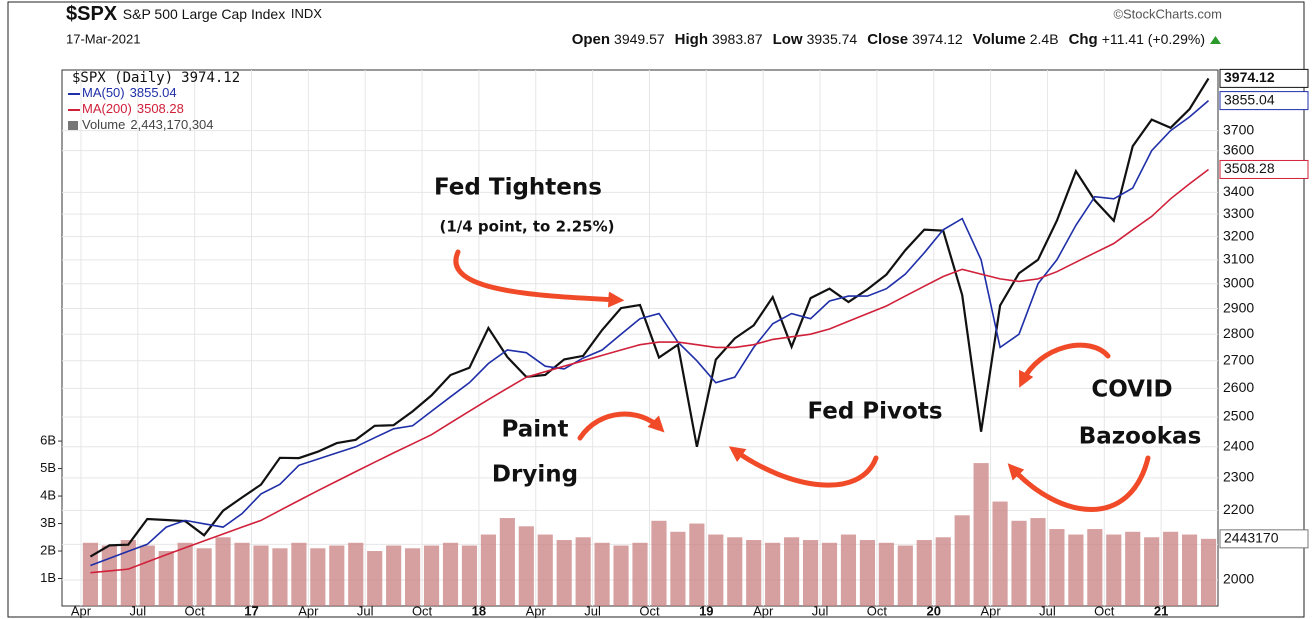 Image resolution: width=1312 pixels, height=619 pixels. Describe the element at coordinates (92, 14) in the screenshot. I see `symbol: $SPX` at that location.